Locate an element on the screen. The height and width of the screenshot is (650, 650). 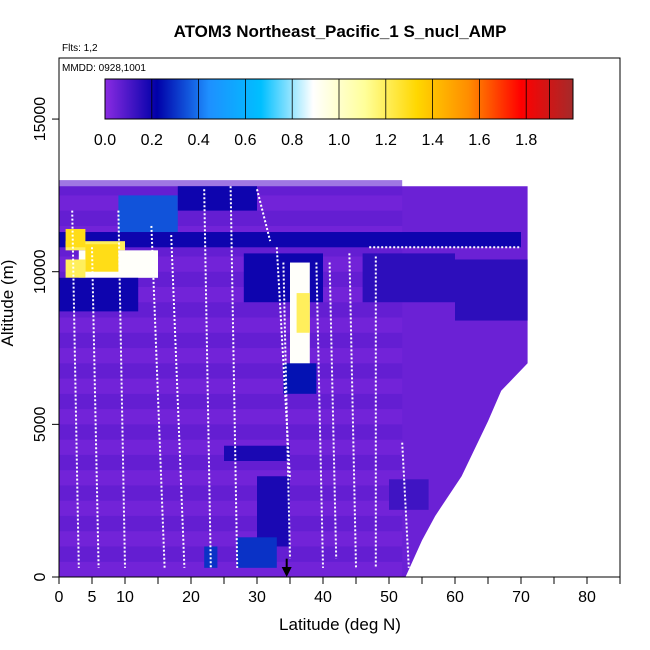
x-tick-label: 30 is located at coordinates (257, 597).